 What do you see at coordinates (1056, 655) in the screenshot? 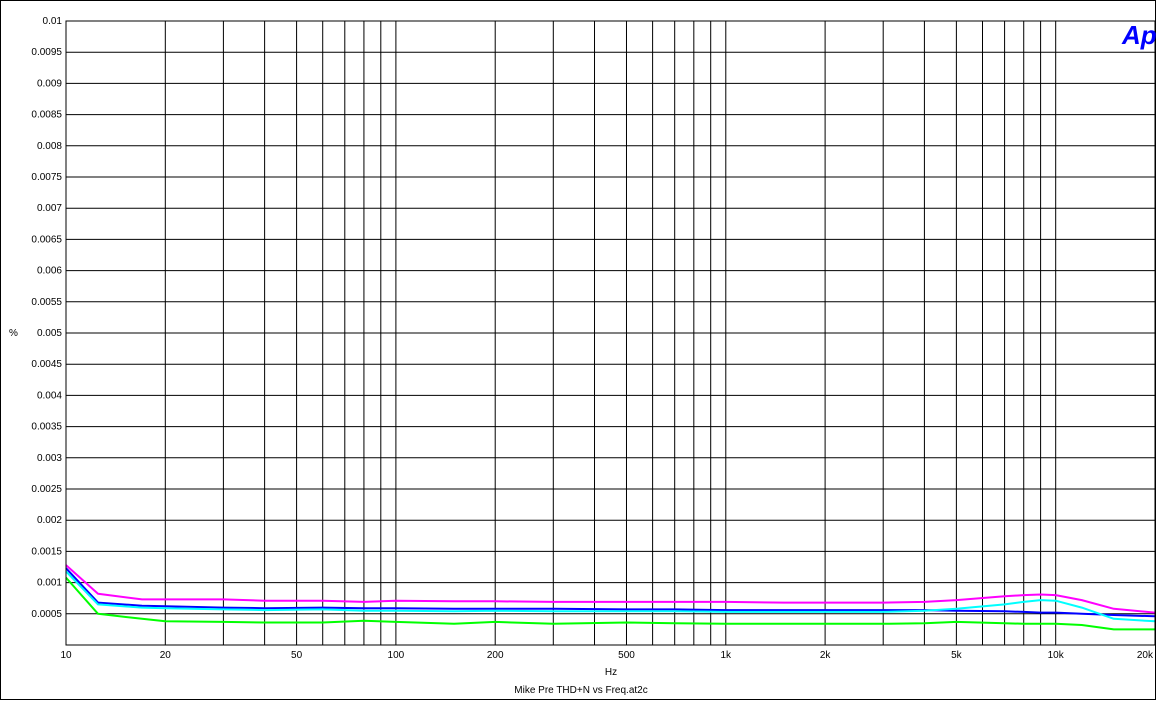
I see `x-tick-label: 10k` at bounding box center [1056, 655].